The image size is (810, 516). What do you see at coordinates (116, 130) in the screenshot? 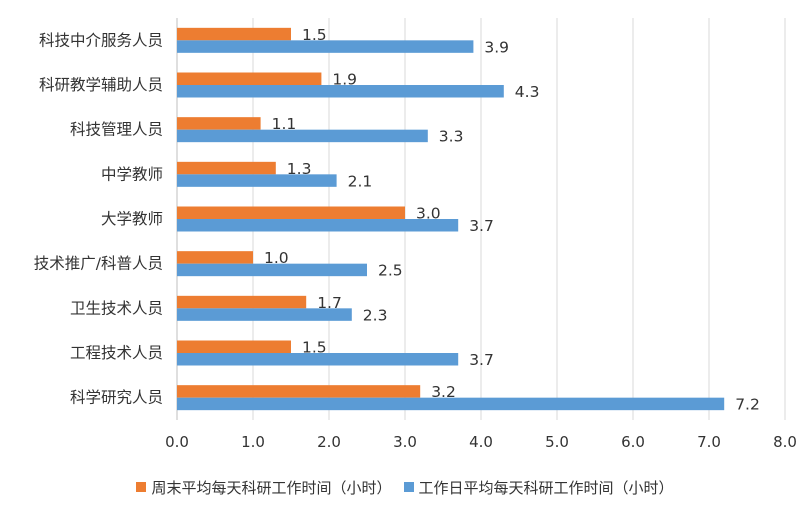
I see `y-category-label: 科技管理人员` at bounding box center [116, 130].